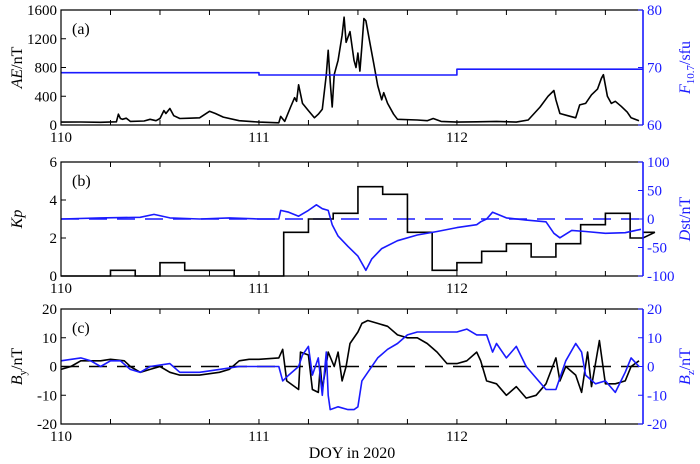 This screenshot has height=464, width=700. Describe the element at coordinates (42, 40) in the screenshot. I see `y-tick-label-left: 1200` at that location.